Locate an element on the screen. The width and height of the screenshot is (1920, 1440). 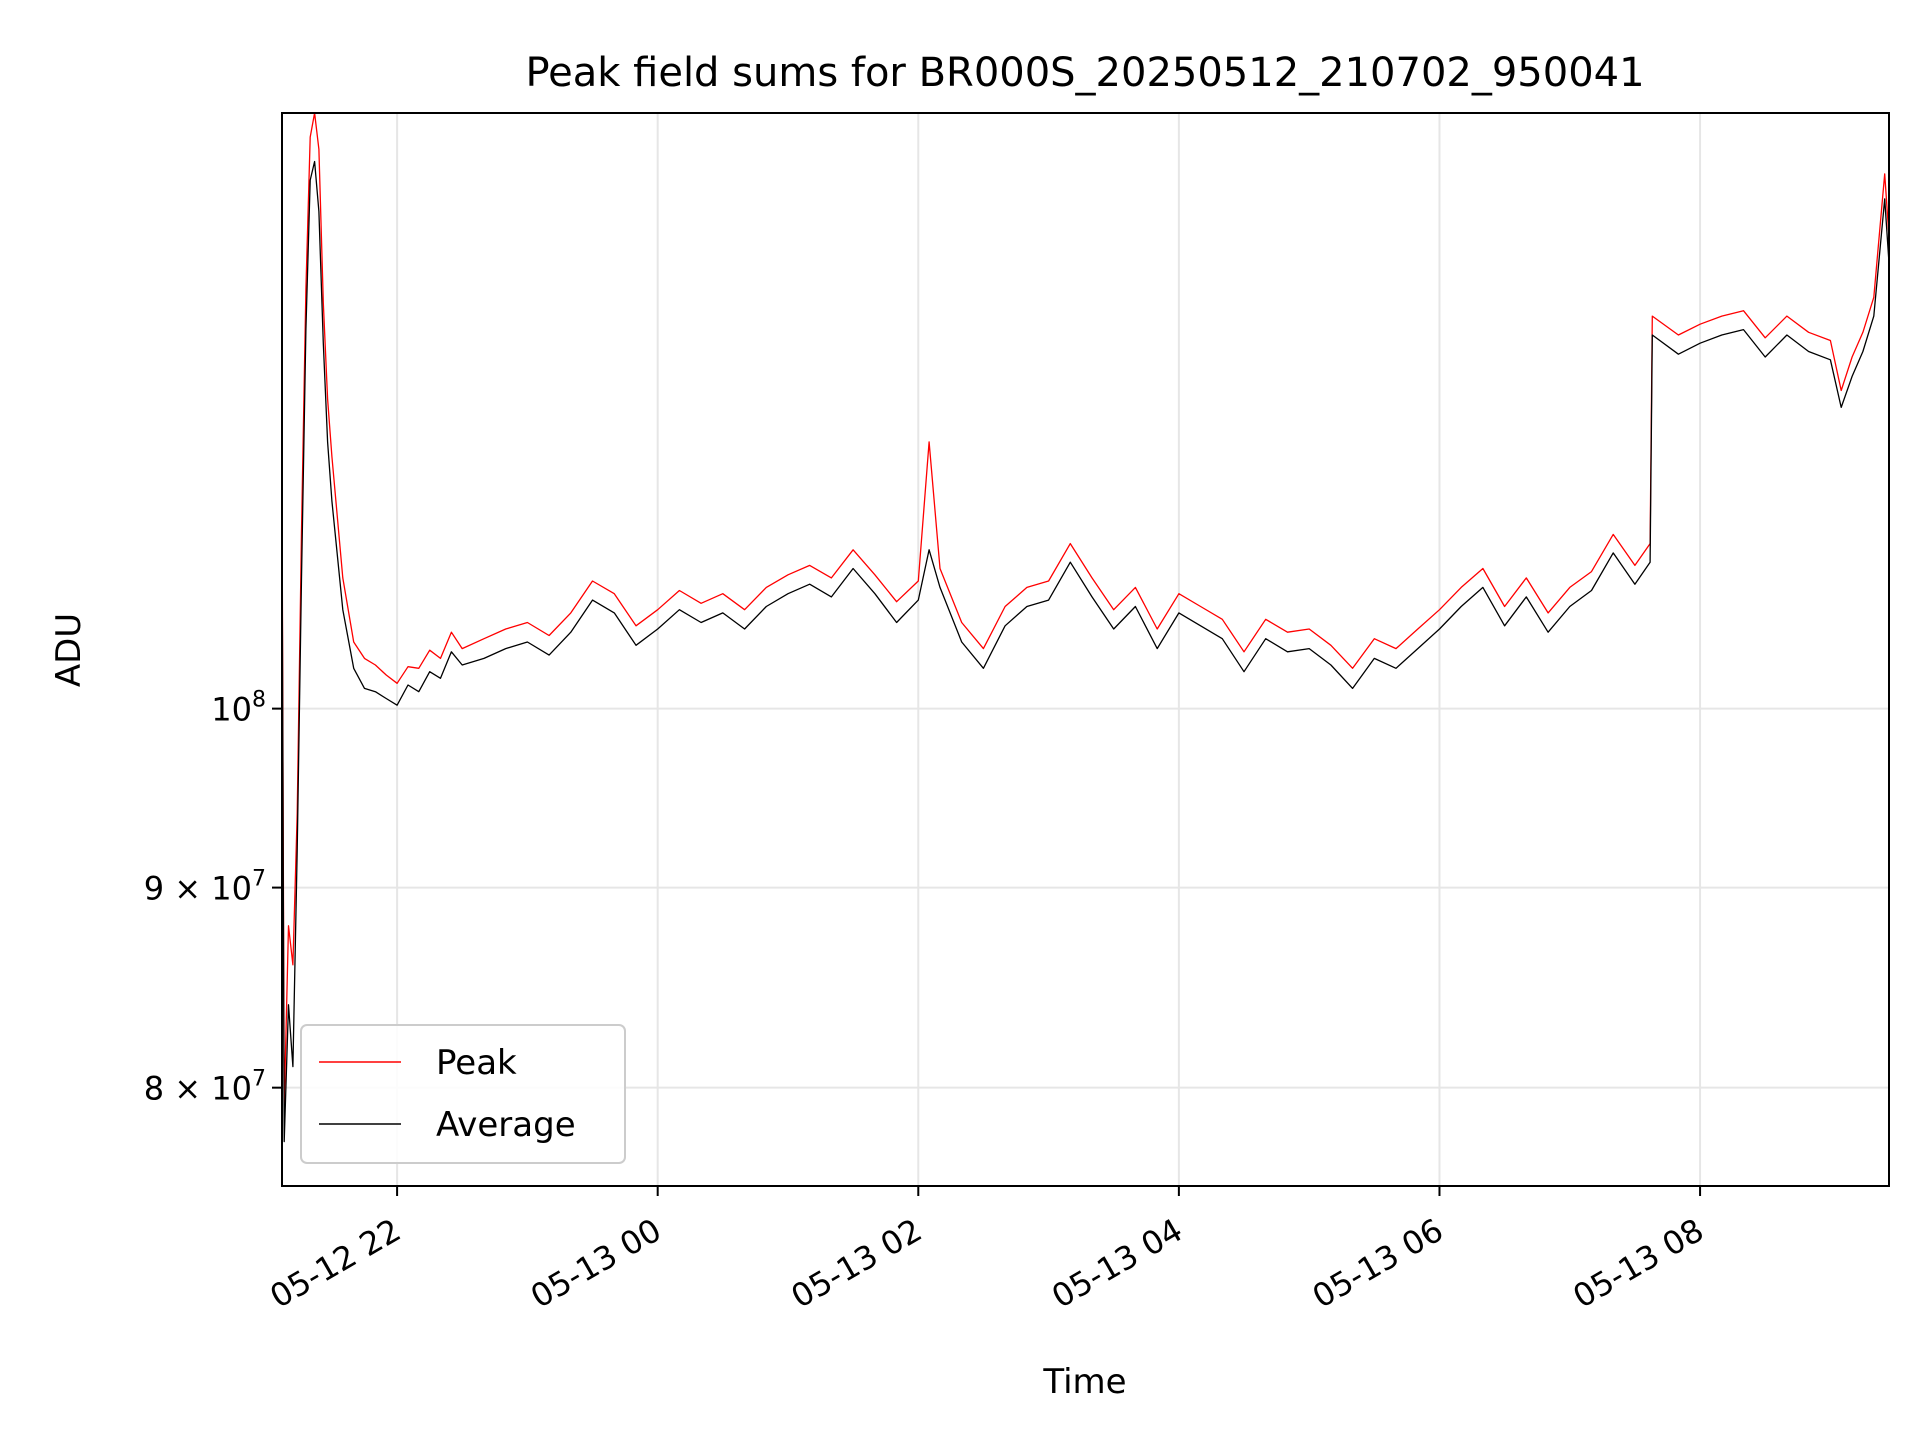
y-tick-label: 8 × 107 is located at coordinates (205, 1087).